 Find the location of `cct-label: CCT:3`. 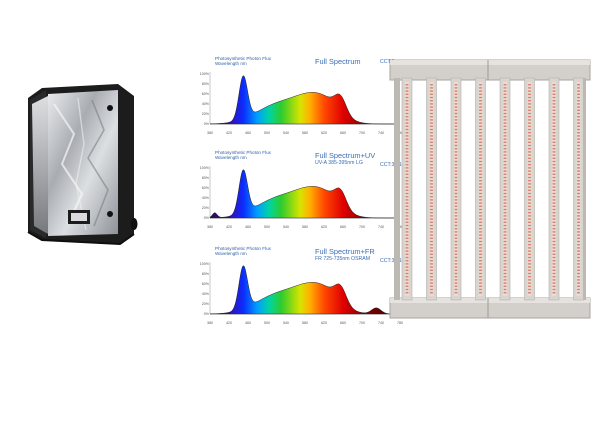

cct-label: CCT:3 is located at coordinates (387, 62).